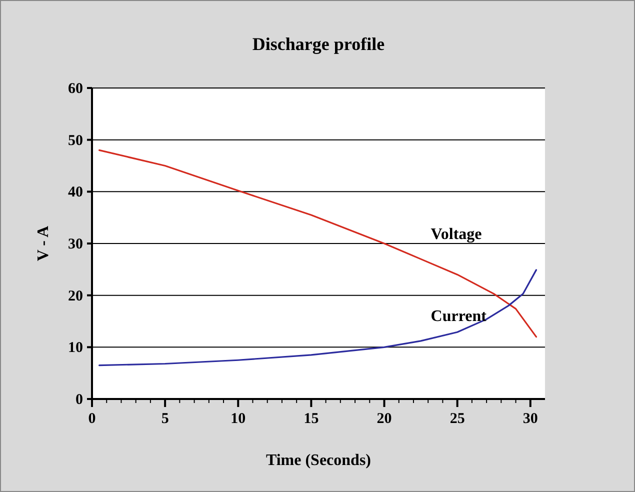  Describe the element at coordinates (457, 419) in the screenshot. I see `x-tick-label: 25` at that location.